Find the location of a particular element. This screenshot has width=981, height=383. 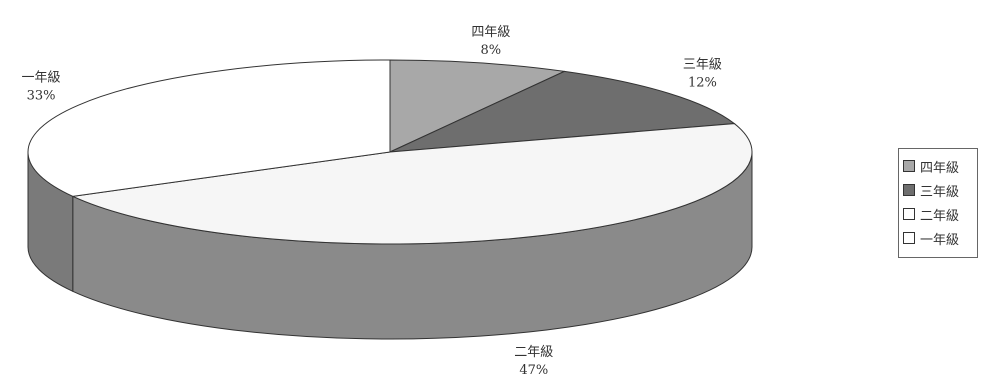

legend-label: 二年級 is located at coordinates (940, 216).